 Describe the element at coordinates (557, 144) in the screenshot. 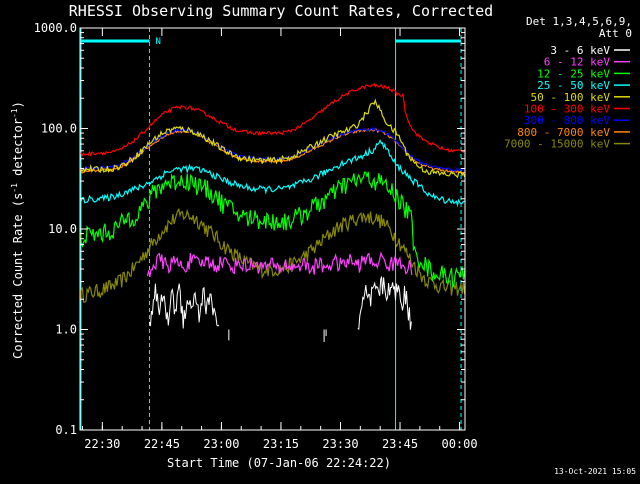

I see `legend-label-9: 7000 - 15000 keV` at that location.